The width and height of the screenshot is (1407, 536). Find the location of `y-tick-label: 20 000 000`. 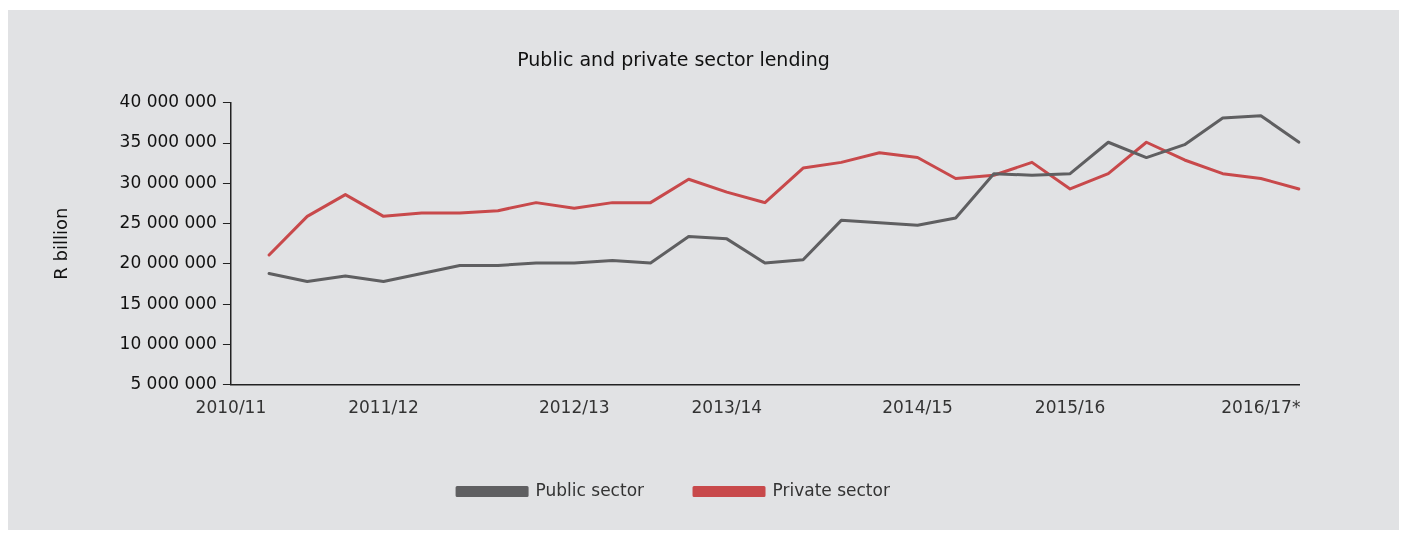

y-tick-label: 20 000 000 is located at coordinates (168, 262).